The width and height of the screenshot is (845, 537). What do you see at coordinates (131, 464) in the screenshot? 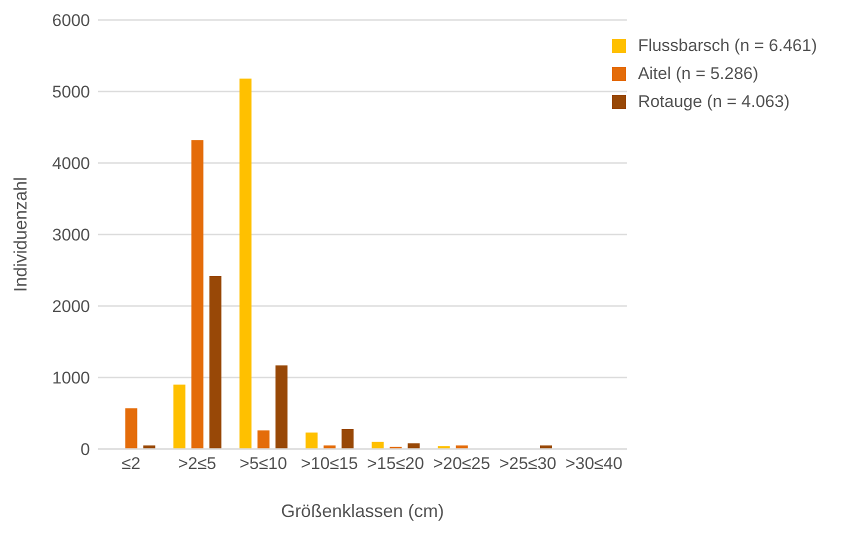
I see `x-tick-label: ≤2` at bounding box center [131, 464].